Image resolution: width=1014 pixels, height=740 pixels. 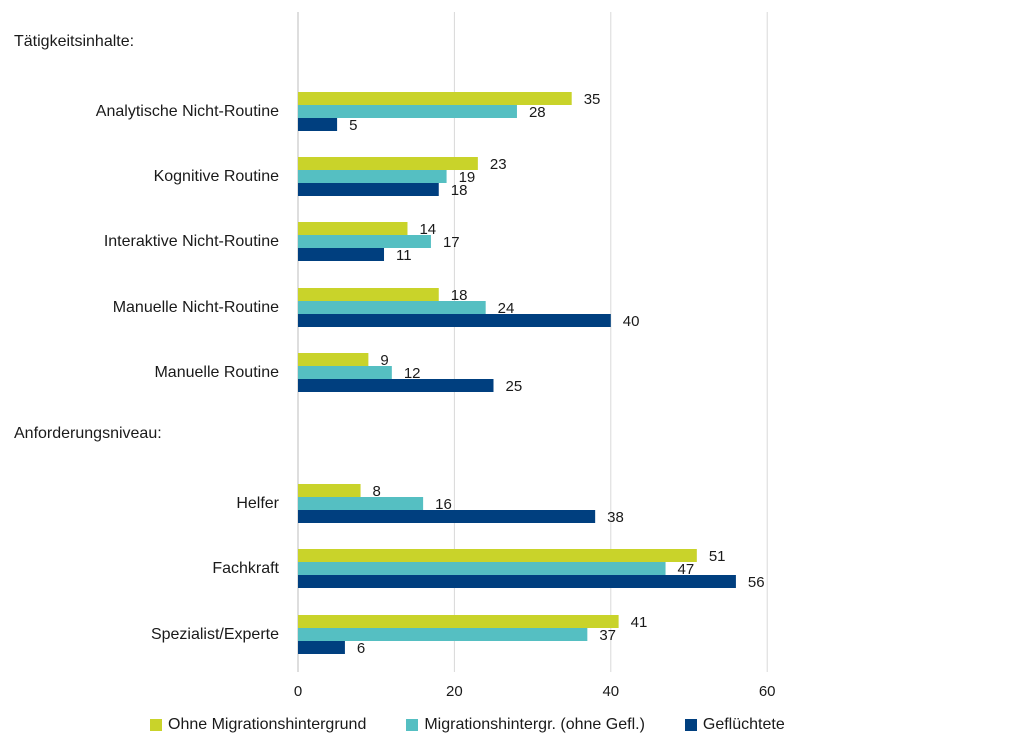 What do you see at coordinates (454, 691) in the screenshot?
I see `x-tick-label-20: 20` at bounding box center [454, 691].